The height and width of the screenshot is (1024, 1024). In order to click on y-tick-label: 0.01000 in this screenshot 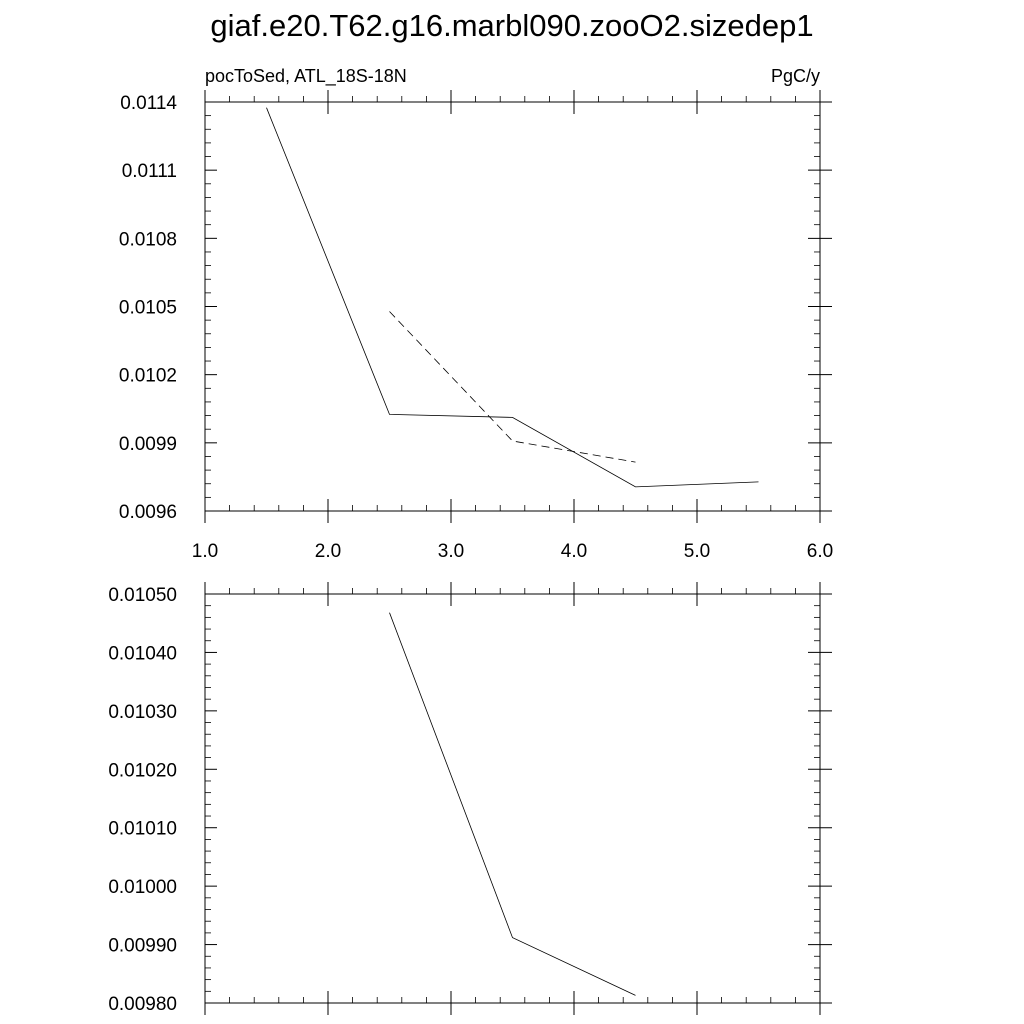, I will do `click(142, 887)`.